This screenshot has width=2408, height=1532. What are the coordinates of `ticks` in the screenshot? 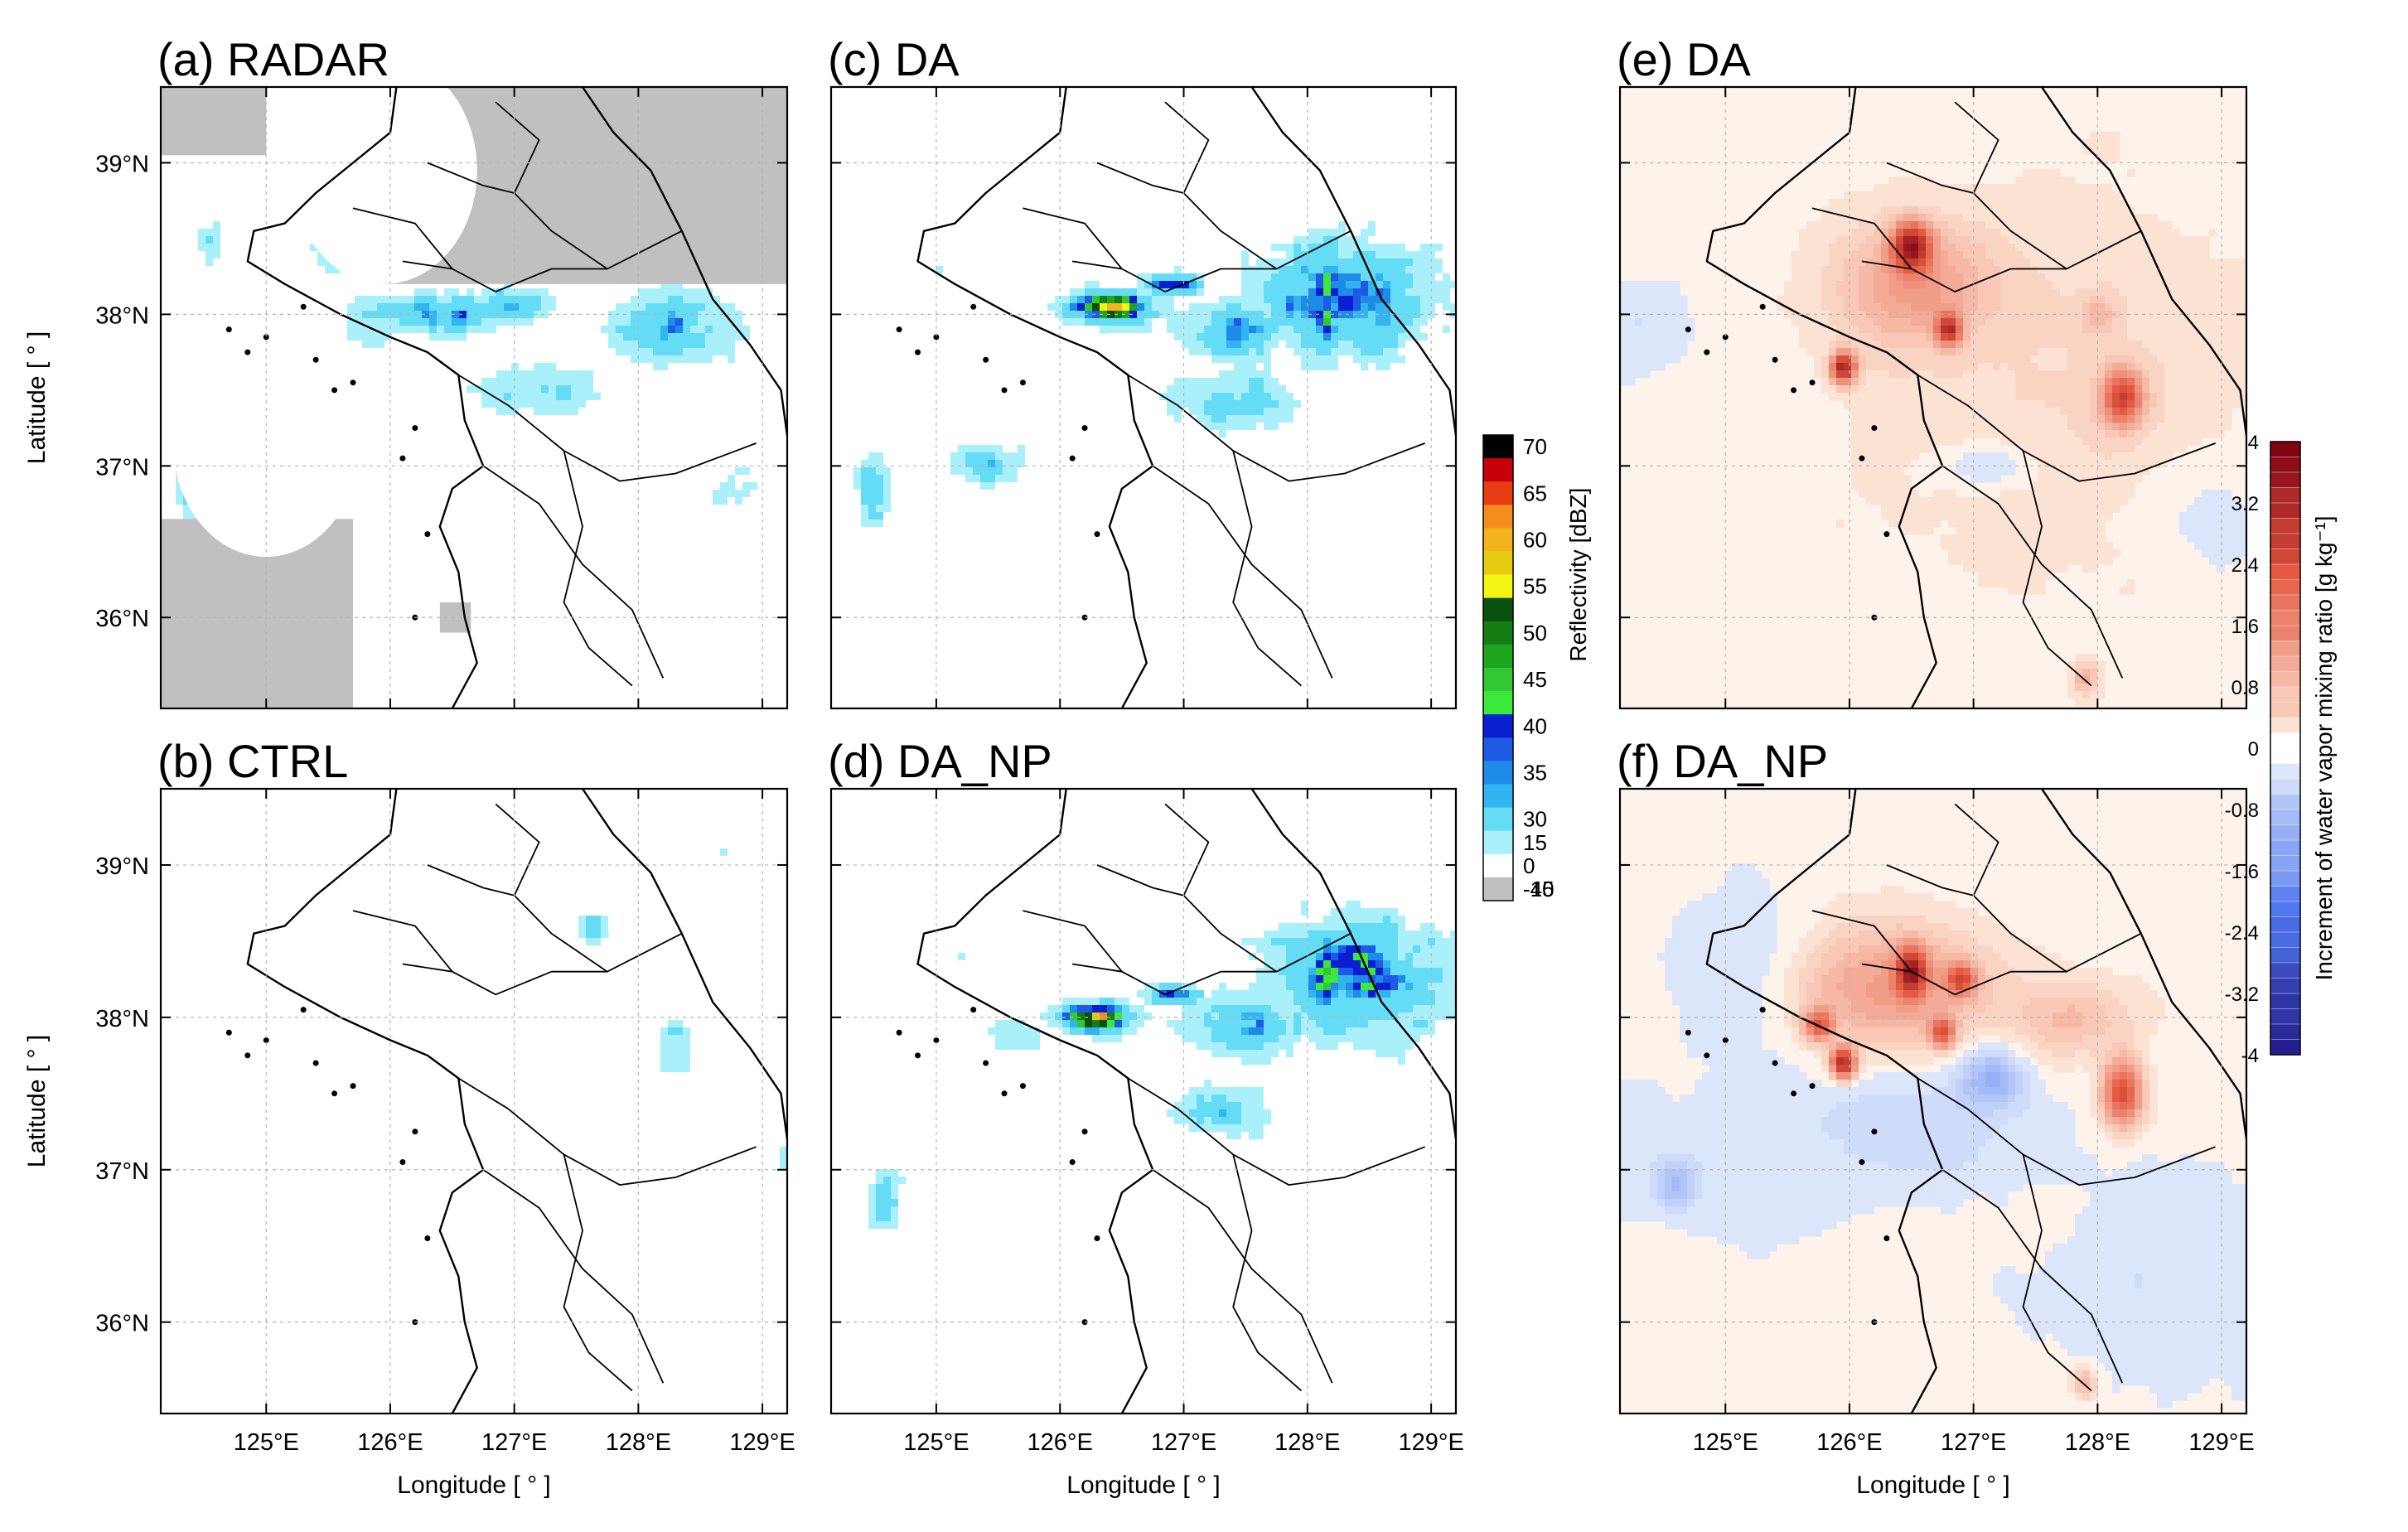 It's located at (1143, 1101).